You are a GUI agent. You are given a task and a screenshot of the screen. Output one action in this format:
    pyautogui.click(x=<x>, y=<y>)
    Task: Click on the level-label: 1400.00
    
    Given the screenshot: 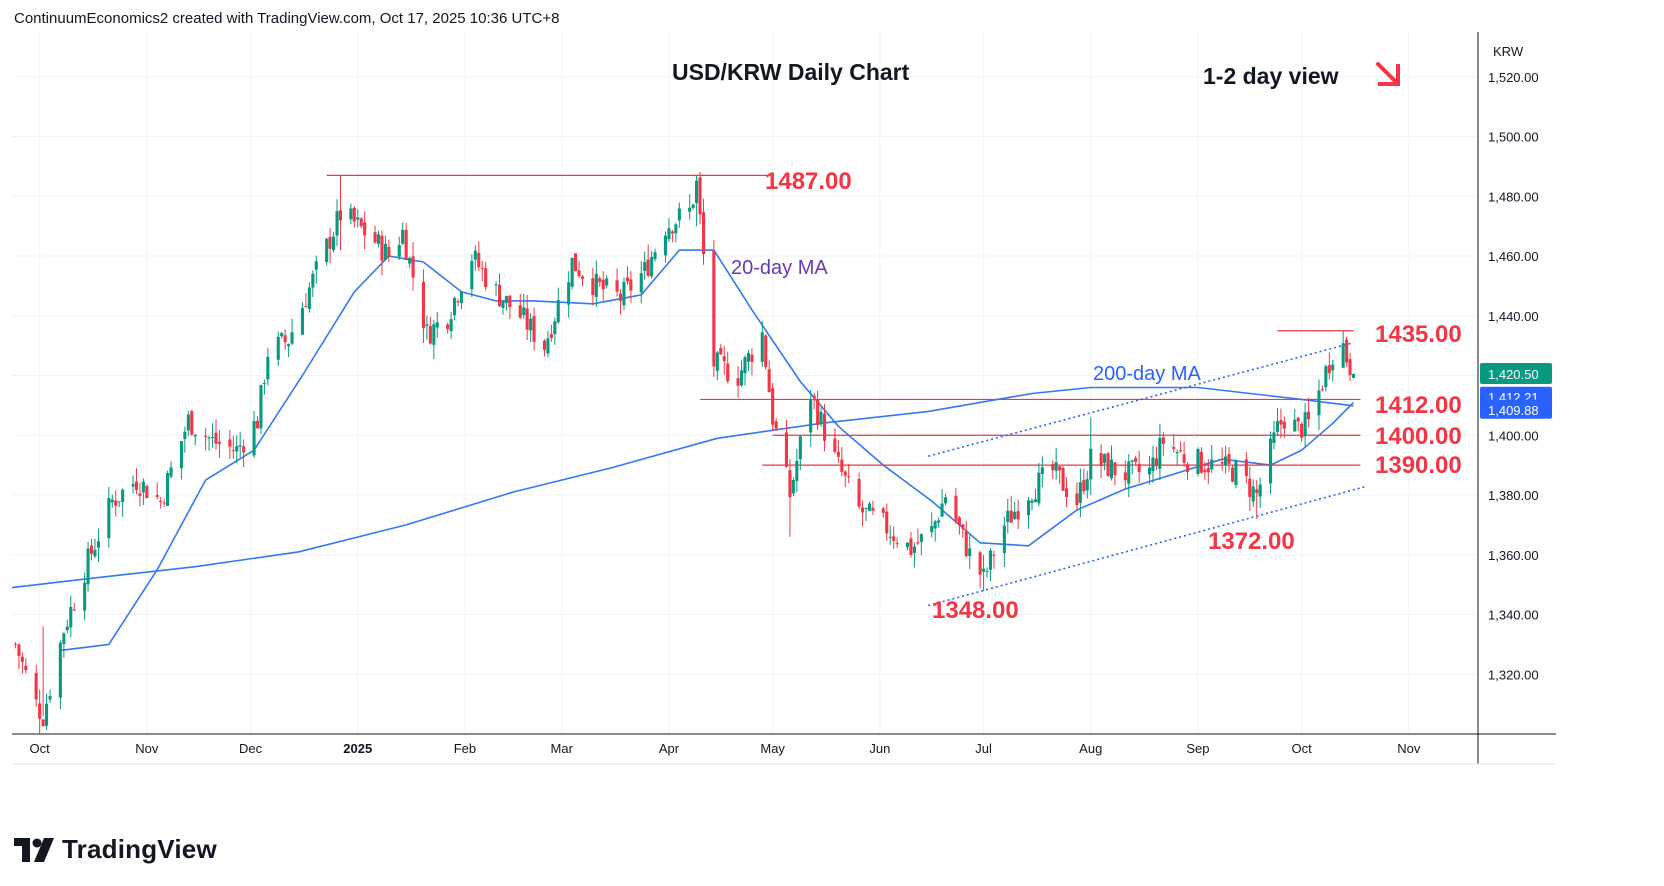 What is the action you would take?
    pyautogui.click(x=1418, y=436)
    